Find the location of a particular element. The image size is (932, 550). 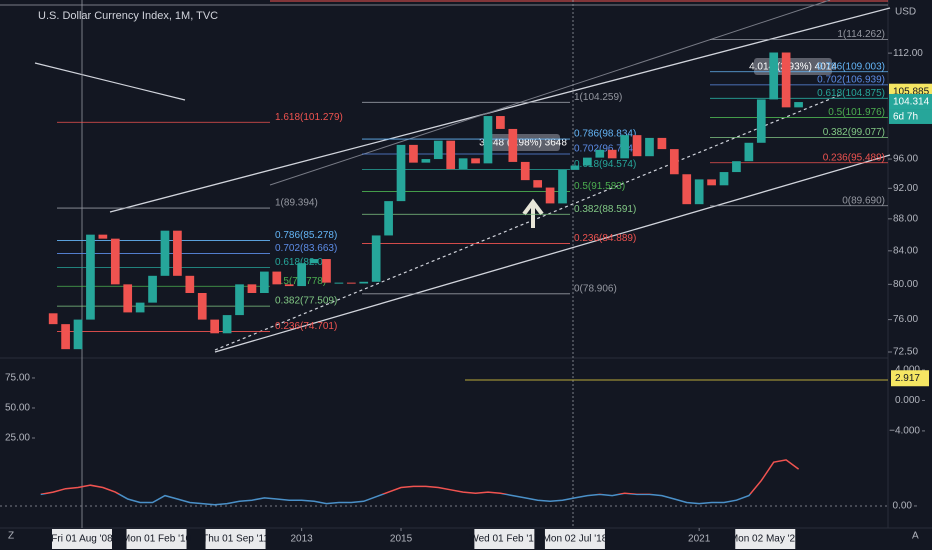

axis-icon: A is located at coordinates (915, 536).